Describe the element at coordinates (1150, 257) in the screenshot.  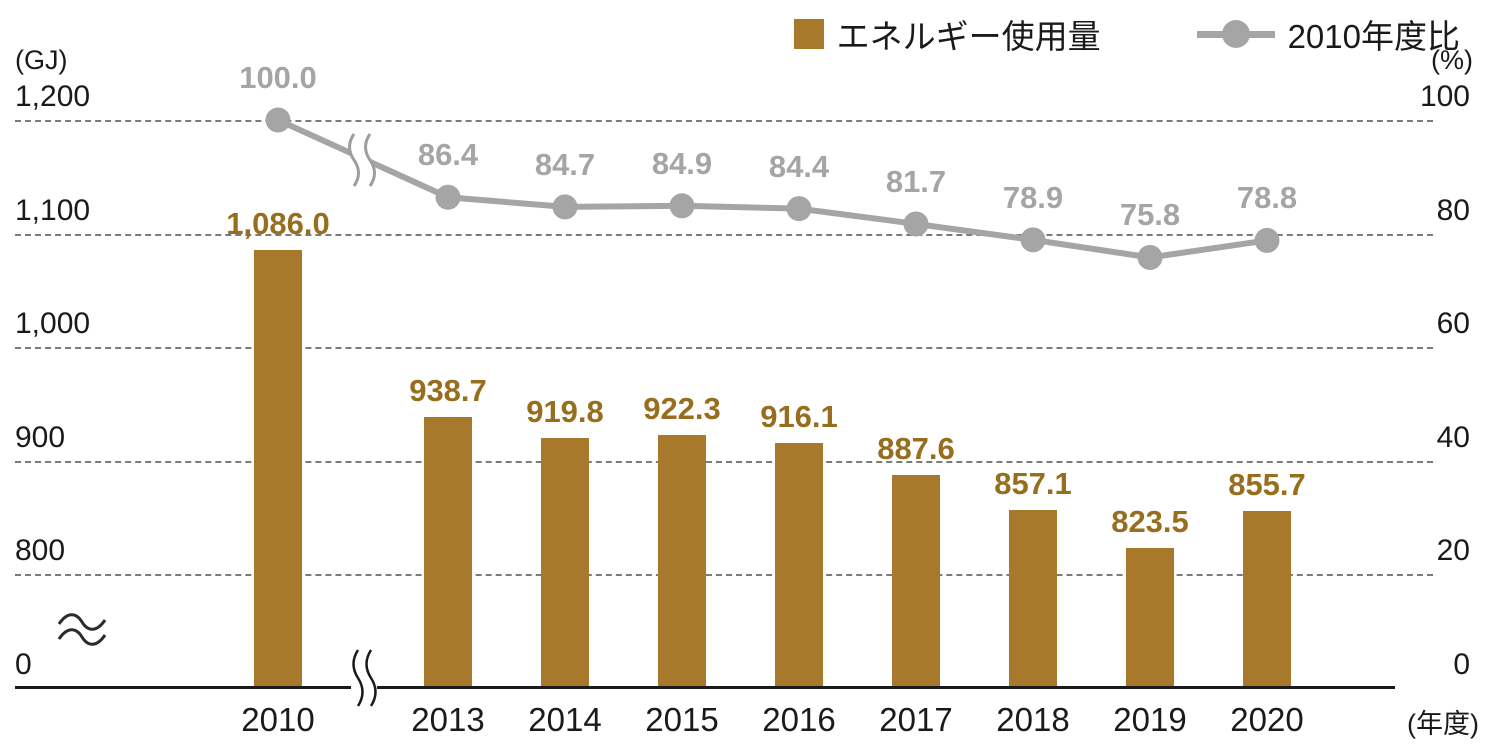
I see `trend-point-2019` at that location.